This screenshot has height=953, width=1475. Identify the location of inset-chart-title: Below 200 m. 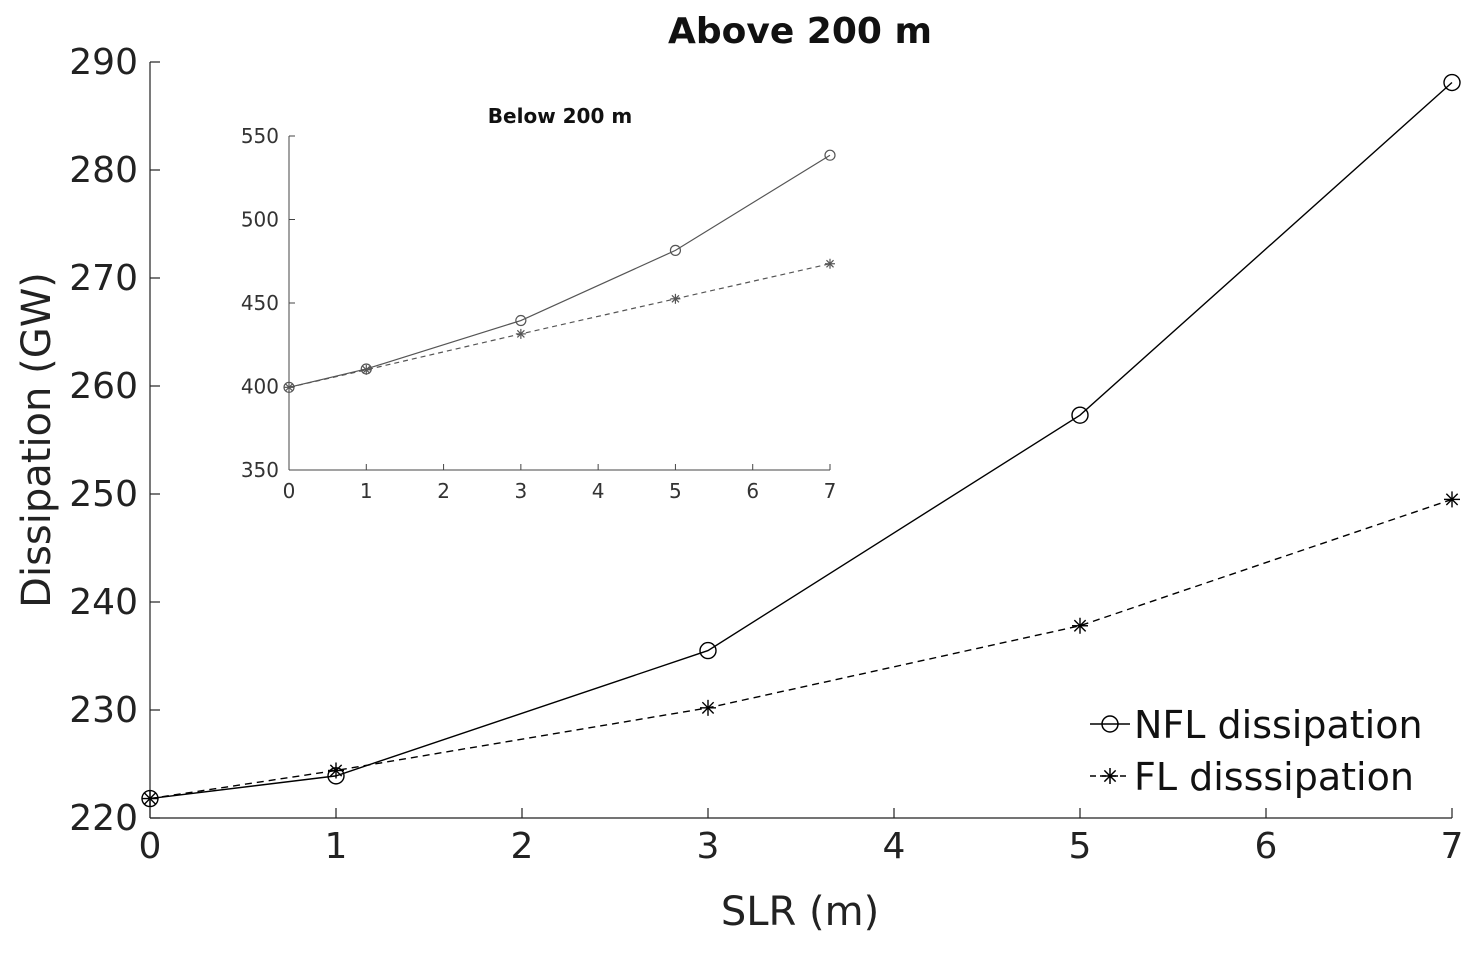
(560, 116).